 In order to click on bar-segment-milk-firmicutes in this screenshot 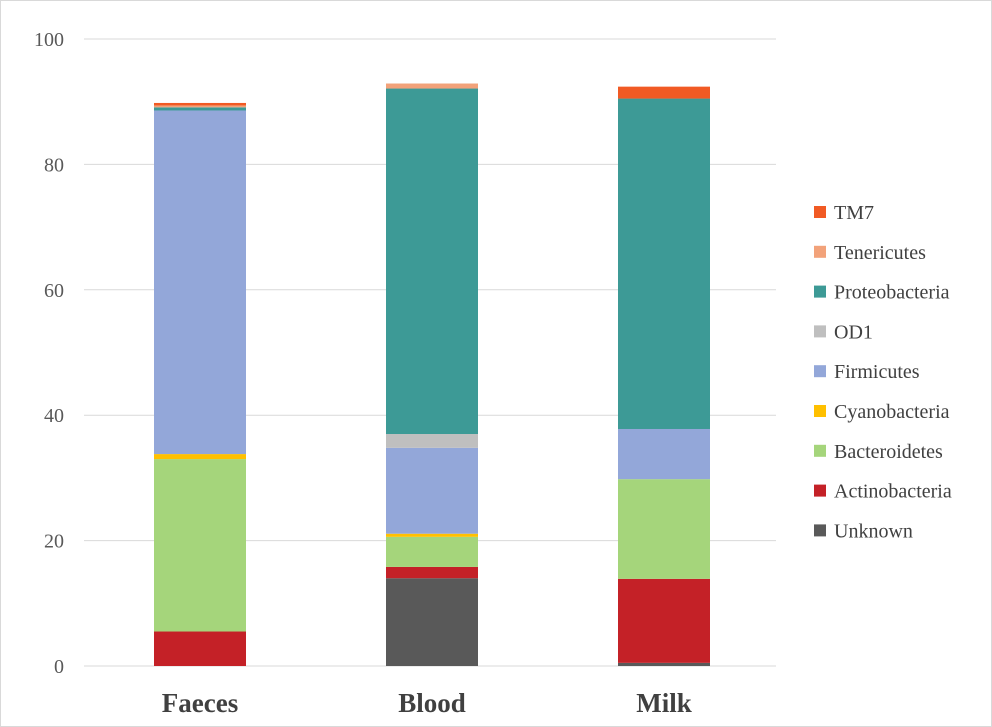, I will do `click(664, 454)`.